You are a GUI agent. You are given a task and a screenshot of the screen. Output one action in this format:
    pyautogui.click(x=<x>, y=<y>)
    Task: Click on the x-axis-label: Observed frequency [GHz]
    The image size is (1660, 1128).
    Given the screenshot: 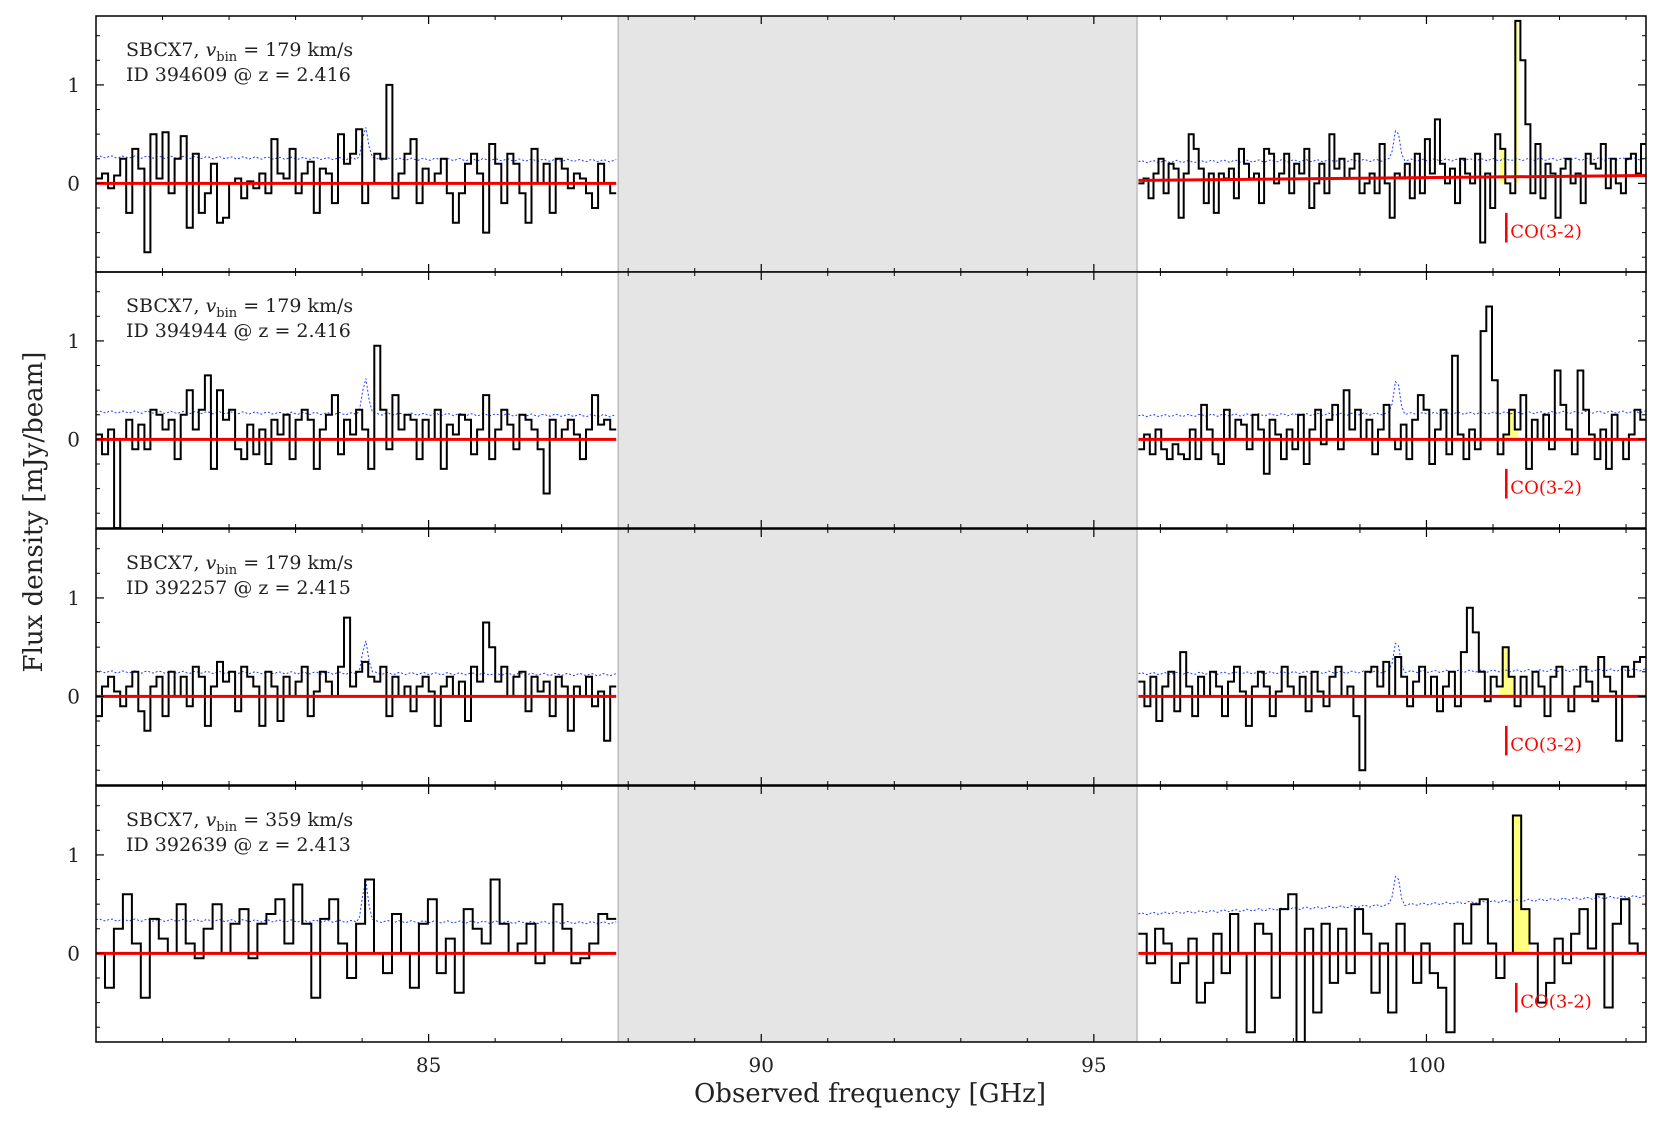 What is the action you would take?
    pyautogui.click(x=870, y=1094)
    